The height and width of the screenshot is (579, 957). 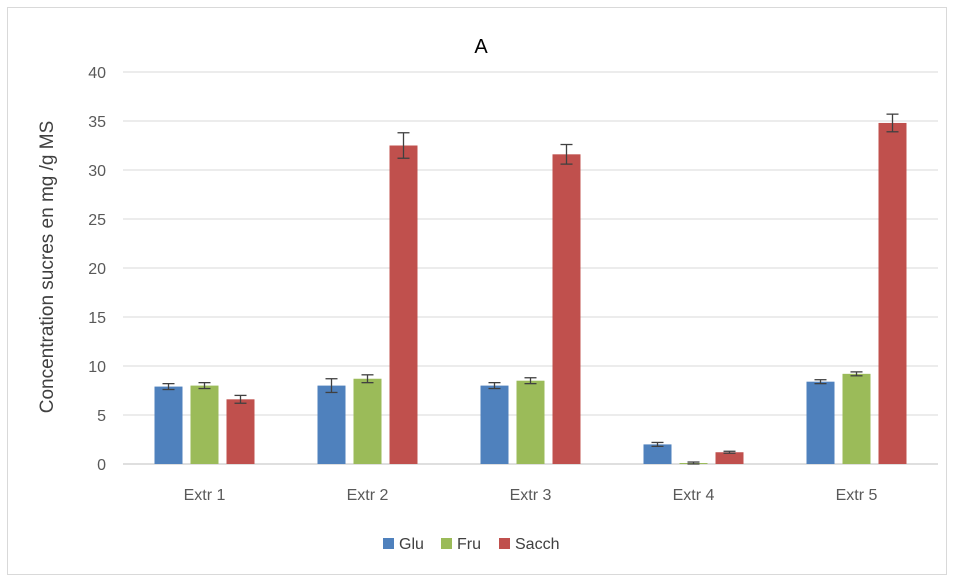 What do you see at coordinates (97, 367) in the screenshot?
I see `y-tick-label: 10` at bounding box center [97, 367].